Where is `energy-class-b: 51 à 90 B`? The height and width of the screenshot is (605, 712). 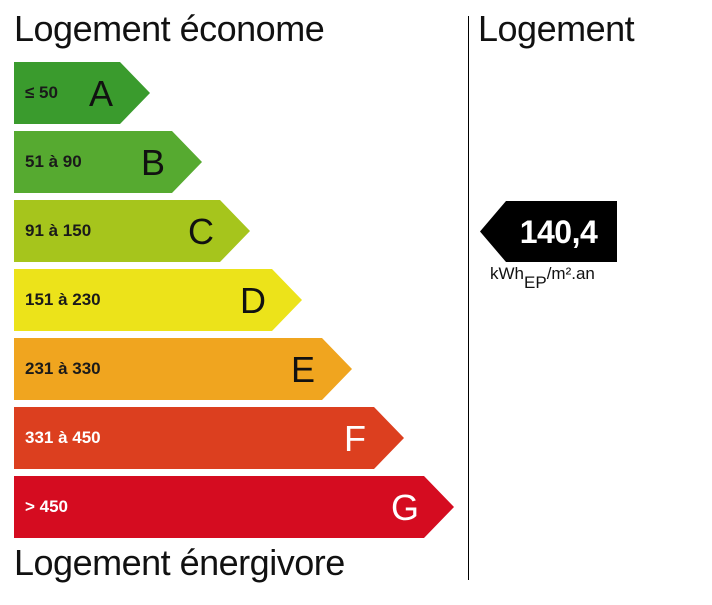
energy-class-b: 51 à 90 B is located at coordinates (108, 162).